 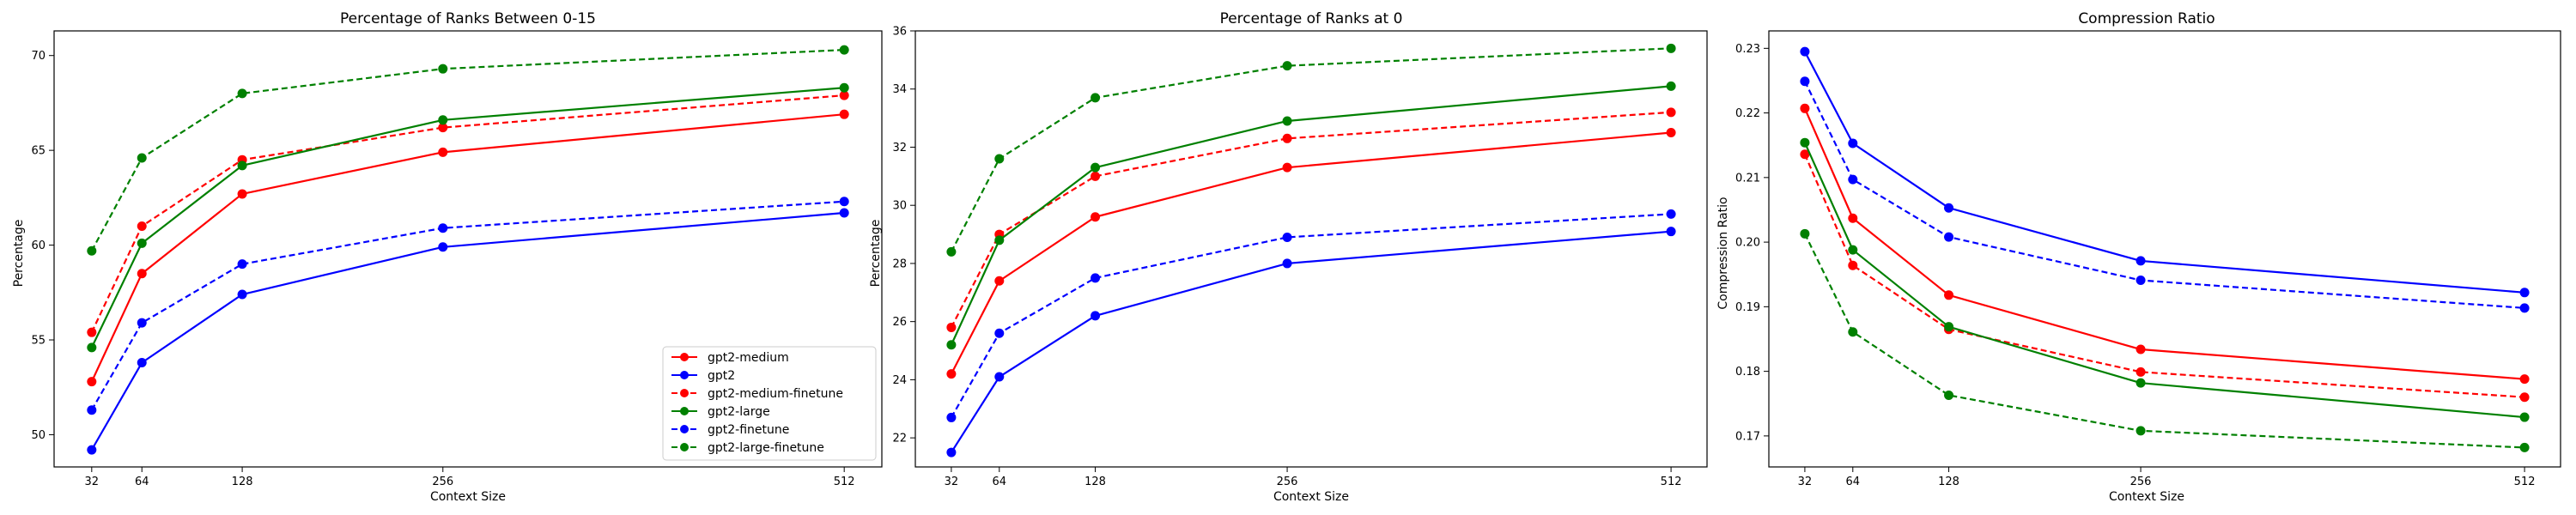 What do you see at coordinates (900, 264) in the screenshot?
I see `y-tick-label: 28` at bounding box center [900, 264].